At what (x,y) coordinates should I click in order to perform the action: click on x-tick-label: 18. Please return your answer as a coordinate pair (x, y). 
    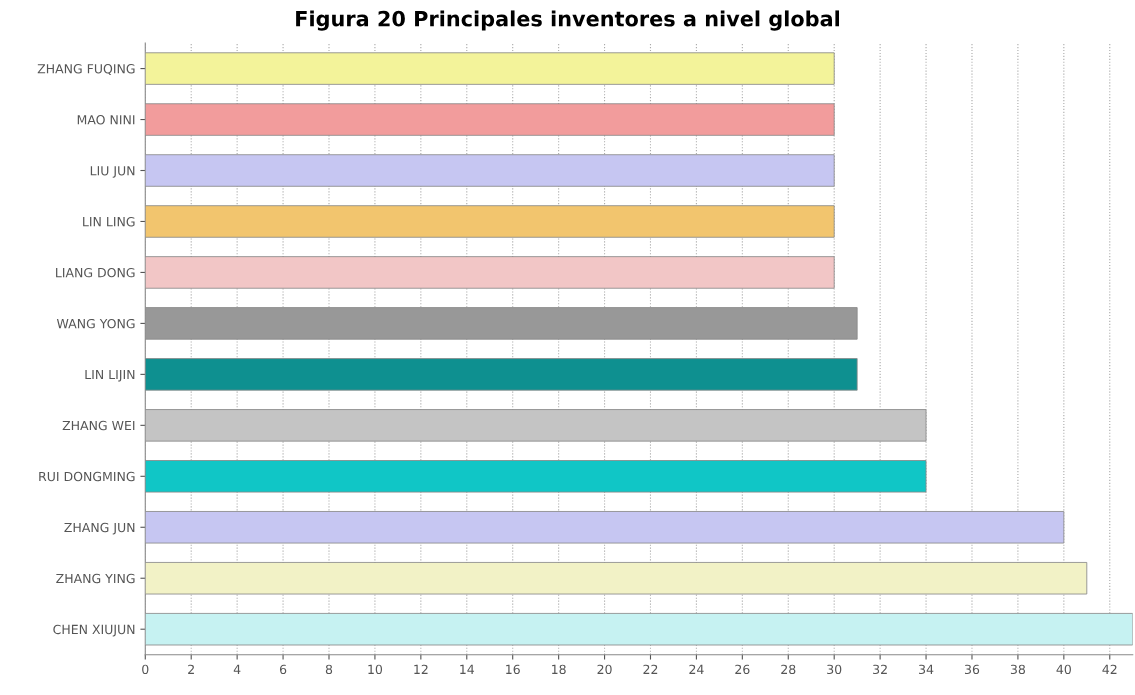
    Looking at the image, I should click on (559, 669).